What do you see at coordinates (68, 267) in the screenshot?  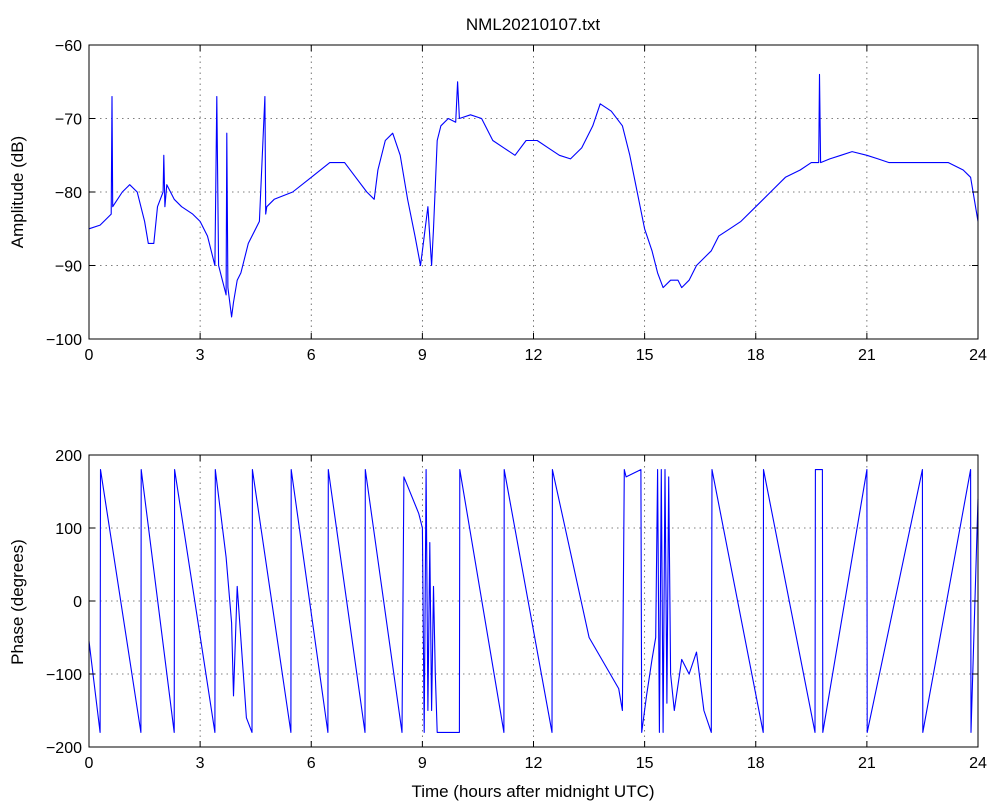 I see `amplitude-y-tick-label: −90` at bounding box center [68, 267].